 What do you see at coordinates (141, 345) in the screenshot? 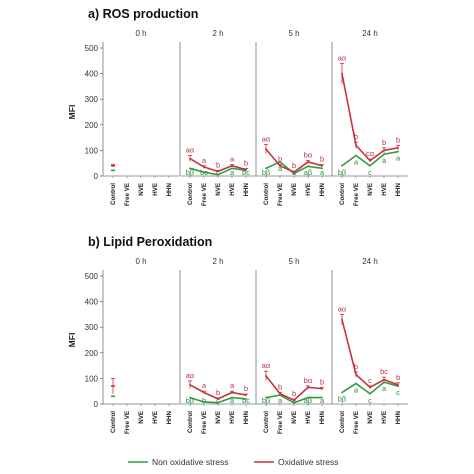
I see `facet-panel: 0 hControl Free VE NVE HVE HHN` at bounding box center [141, 345].